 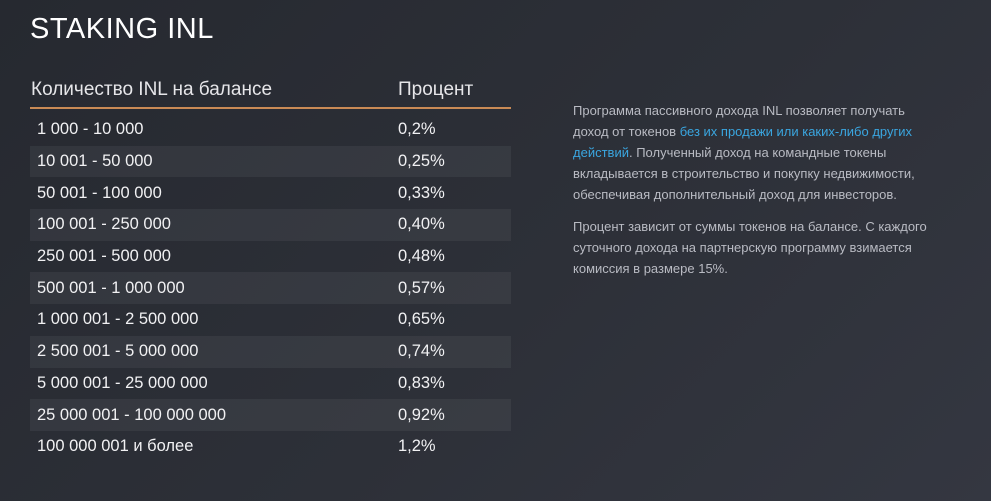 I want to click on table-row: 5 000 001 - 25 000 000 0,83%, so click(x=270, y=384).